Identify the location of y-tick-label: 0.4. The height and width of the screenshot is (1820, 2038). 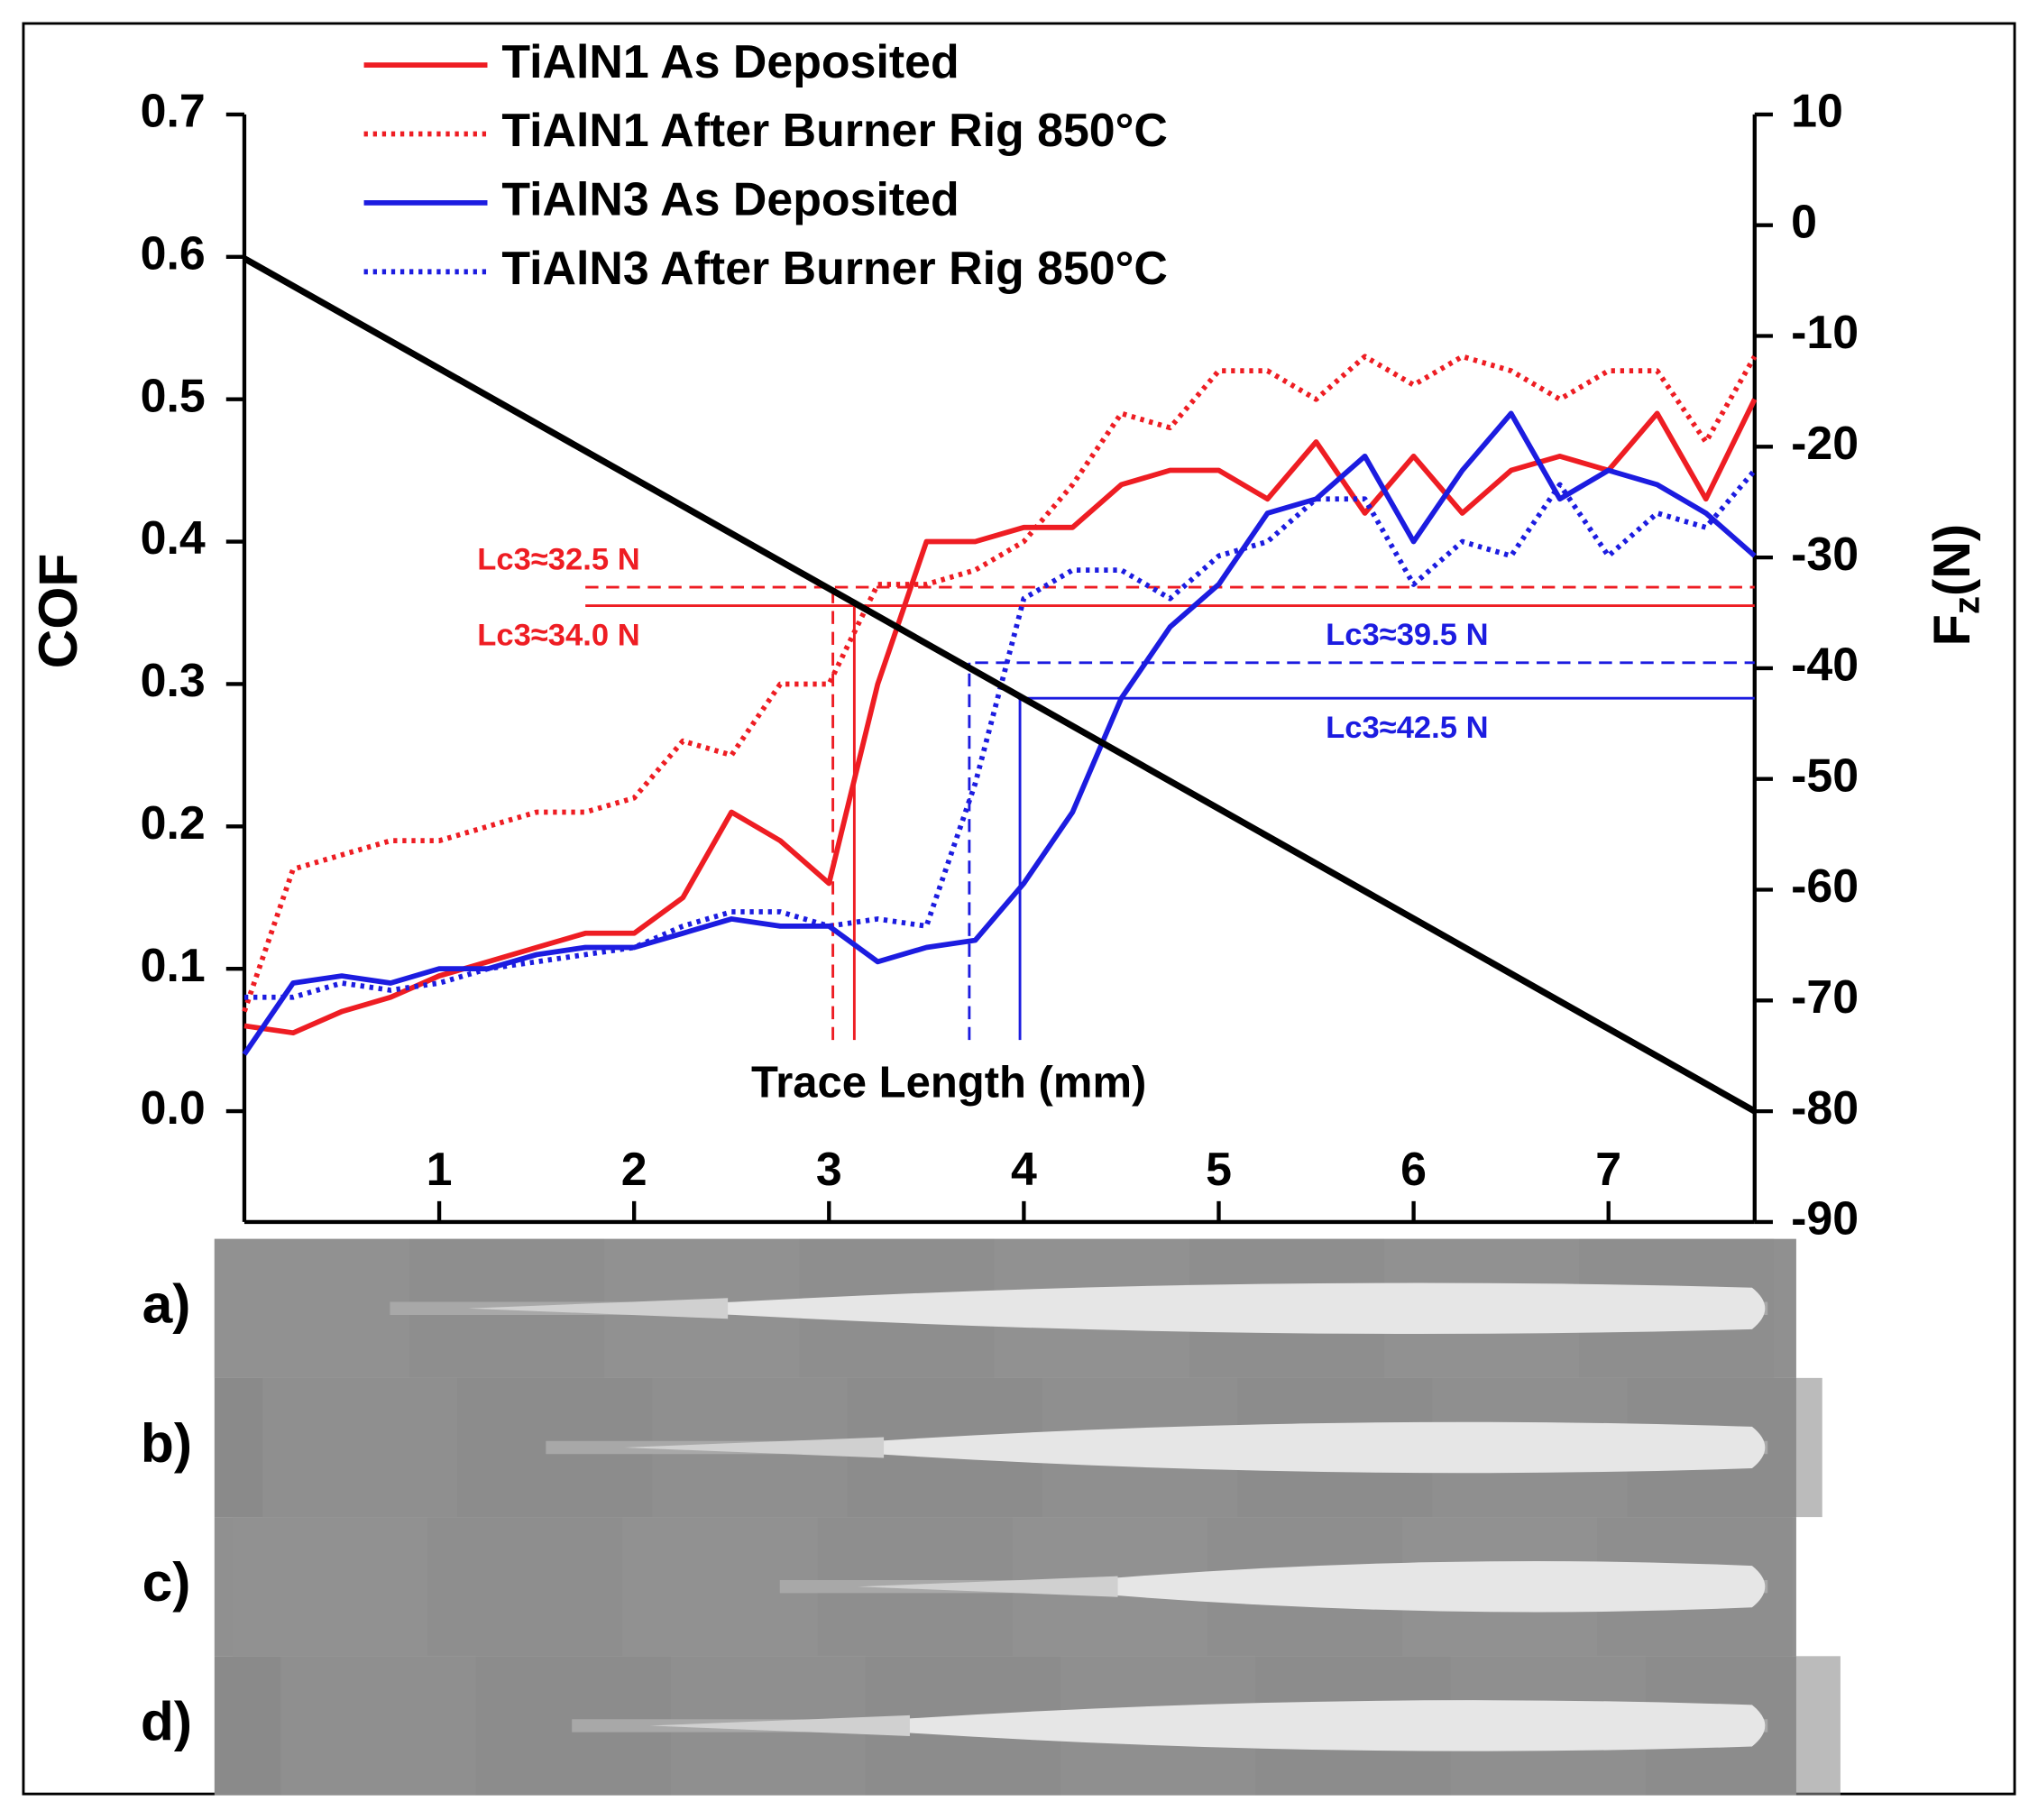
(174, 537).